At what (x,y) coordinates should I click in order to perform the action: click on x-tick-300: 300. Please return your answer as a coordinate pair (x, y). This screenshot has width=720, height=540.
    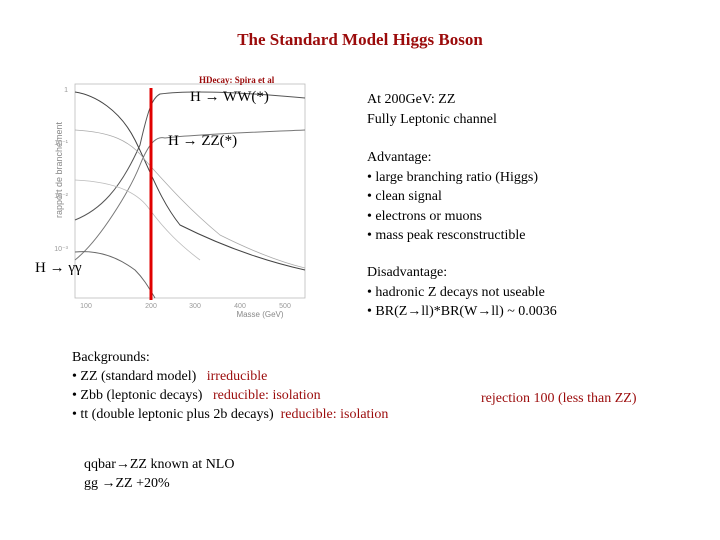
    Looking at the image, I should click on (195, 306).